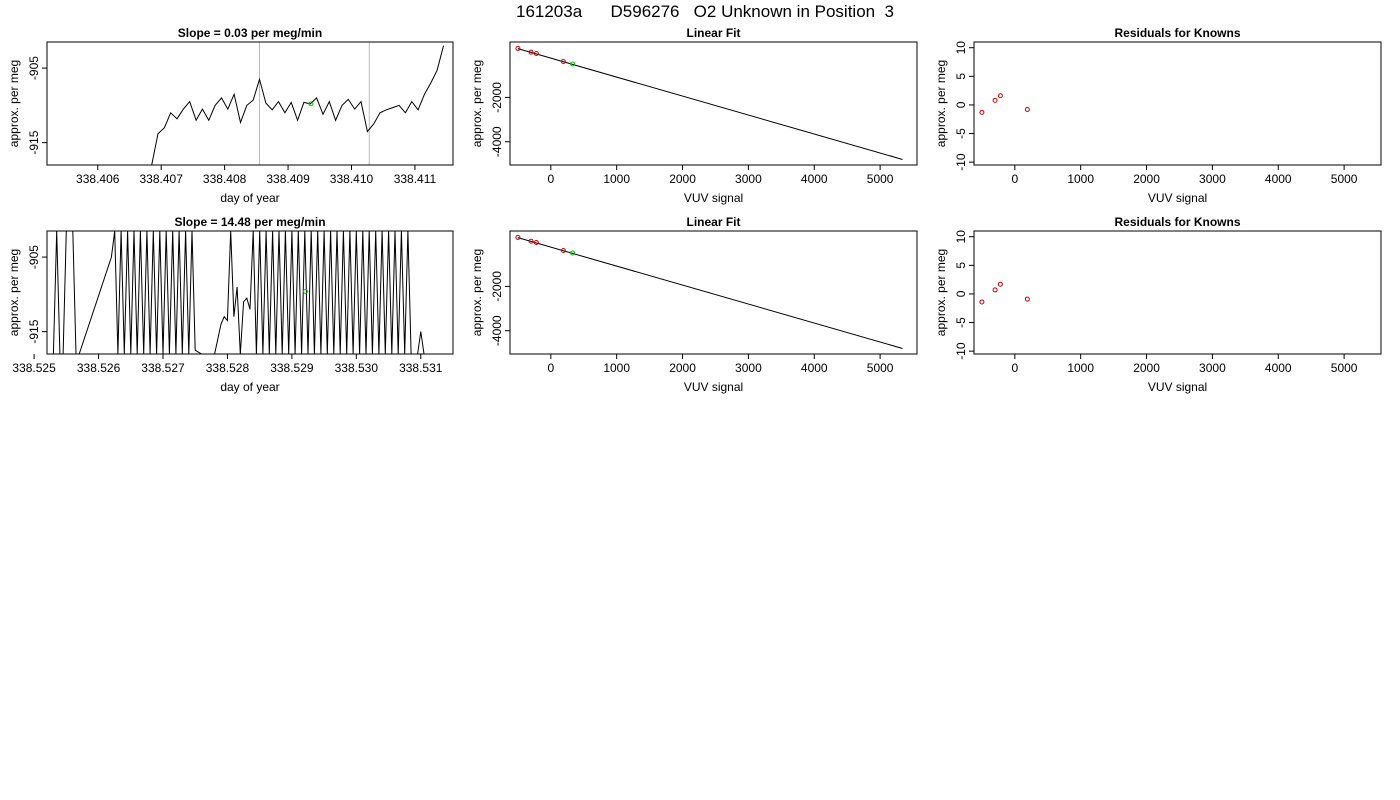  What do you see at coordinates (98, 179) in the screenshot?
I see `x-tick-label: 338.406` at bounding box center [98, 179].